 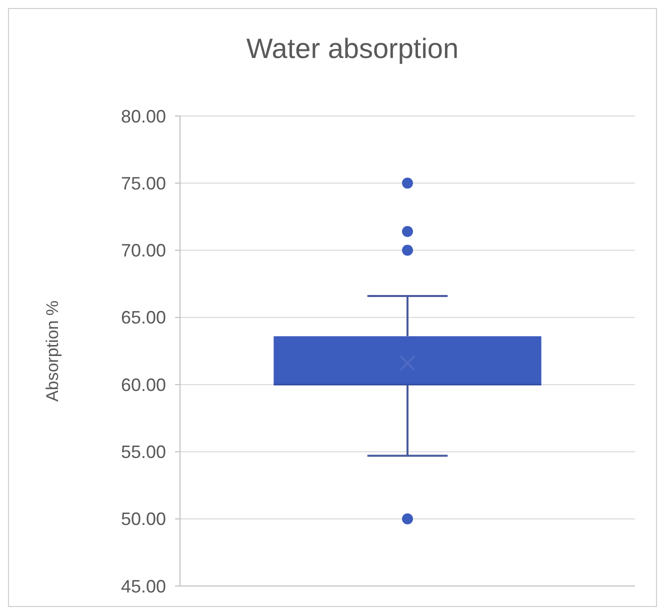 I want to click on y-tick-label: 70.00, so click(x=143, y=250).